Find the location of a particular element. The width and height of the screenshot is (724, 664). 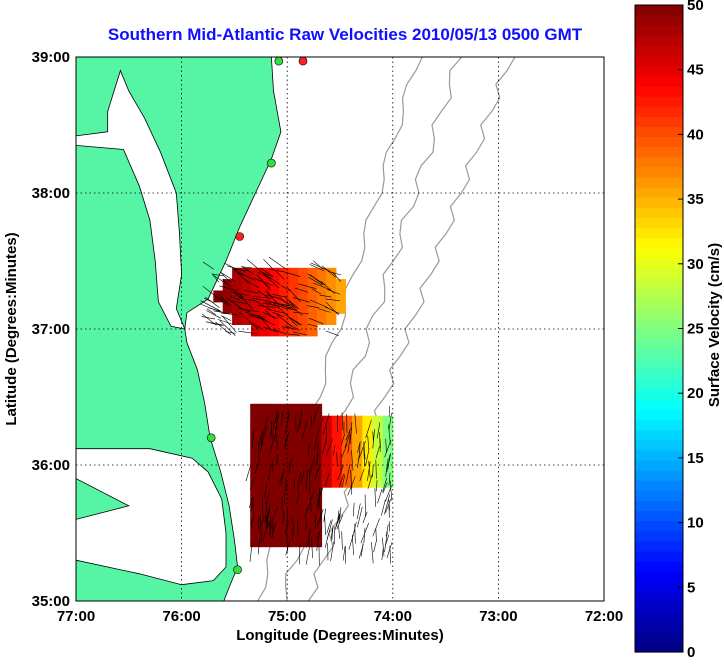

y-tick-label: 36:00 is located at coordinates (51, 465).